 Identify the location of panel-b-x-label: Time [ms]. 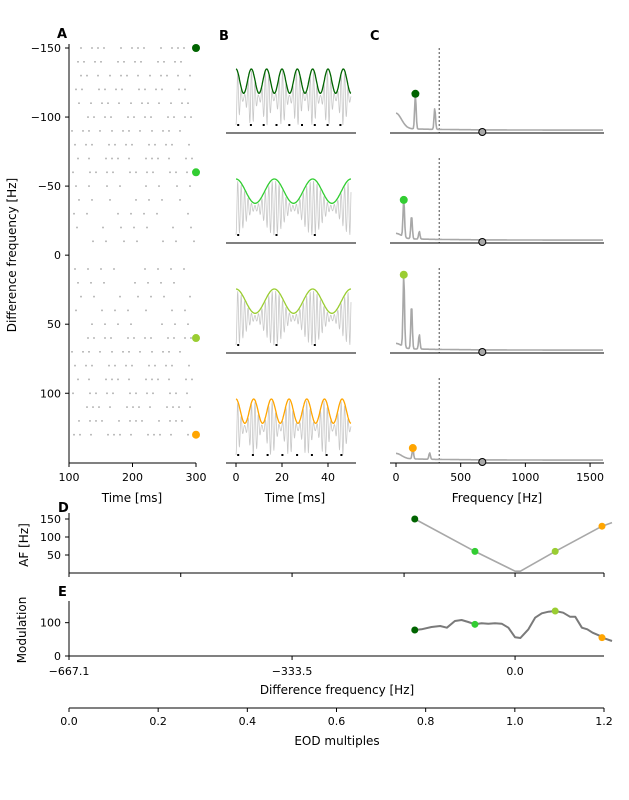
(295, 498).